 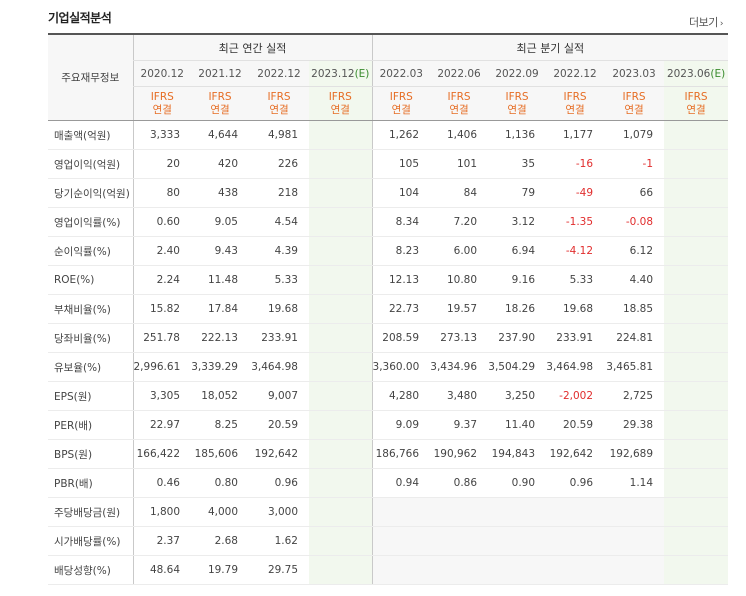 I want to click on value-cell: 0.46, so click(x=161, y=483).